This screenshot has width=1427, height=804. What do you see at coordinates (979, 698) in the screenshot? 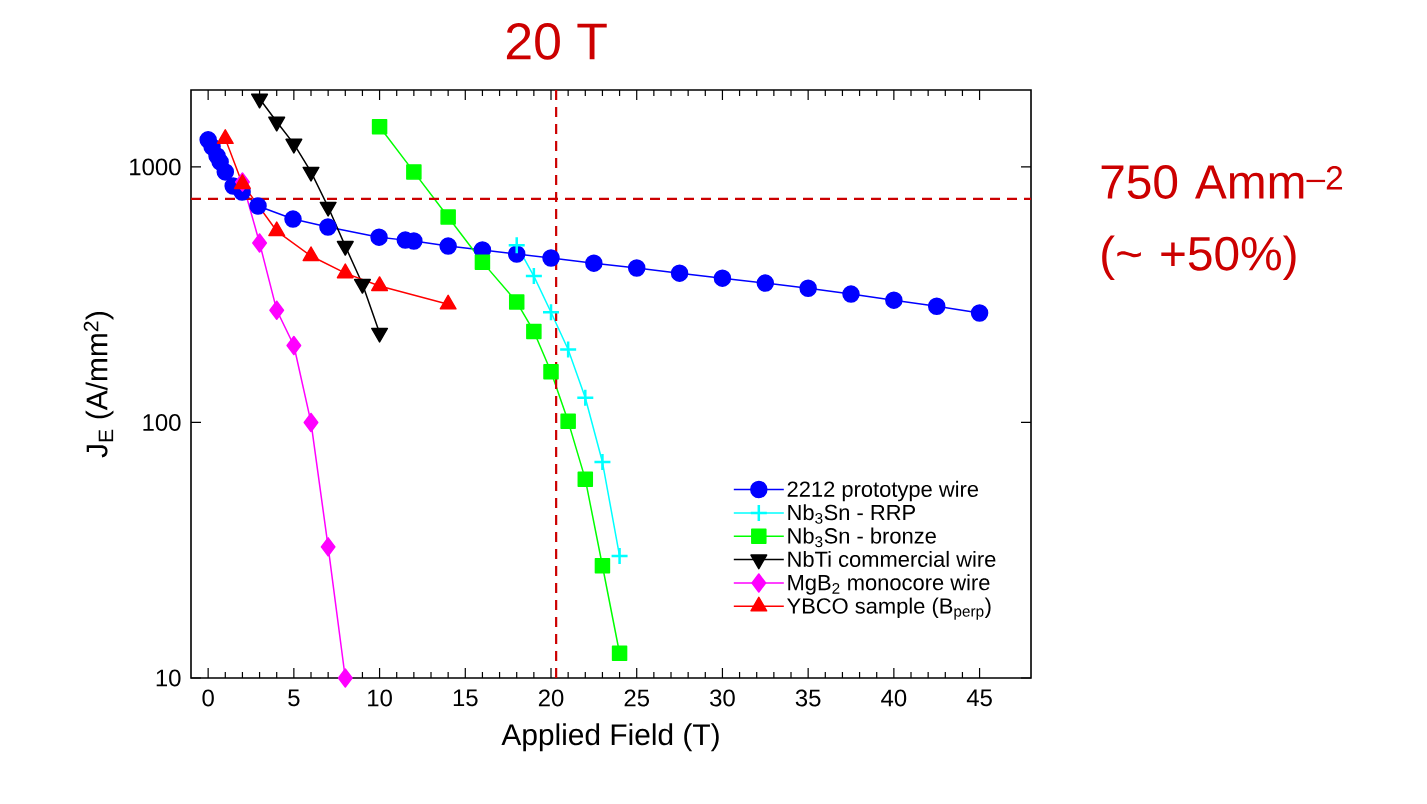
I see `x-tick-label: 45` at bounding box center [979, 698].